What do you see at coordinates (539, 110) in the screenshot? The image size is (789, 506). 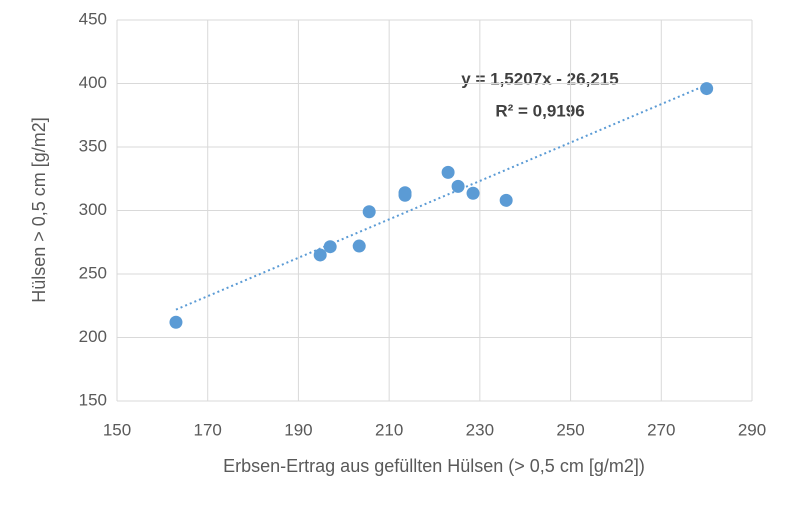 I see `r-squared: R² = 0,9196` at bounding box center [539, 110].